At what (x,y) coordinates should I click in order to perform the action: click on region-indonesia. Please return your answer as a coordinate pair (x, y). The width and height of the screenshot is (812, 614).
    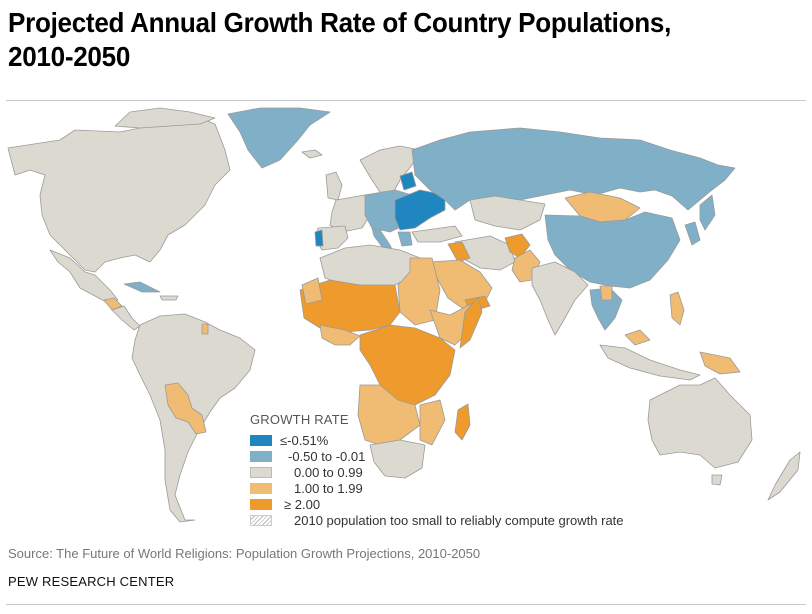
    Looking at the image, I should click on (650, 362).